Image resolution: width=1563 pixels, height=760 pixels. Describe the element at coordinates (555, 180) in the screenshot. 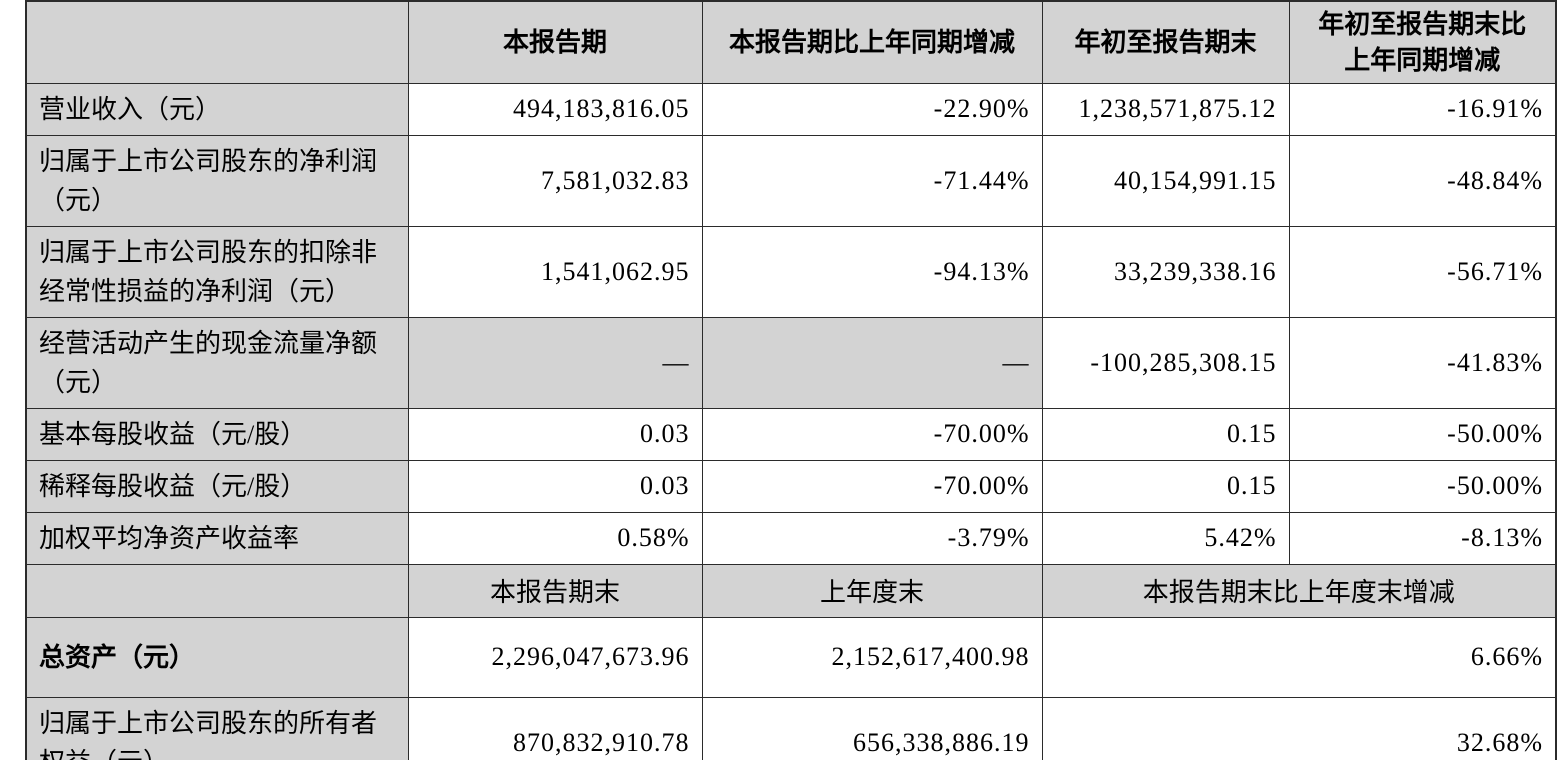

I see `cell-current-period: 7,581,032.83` at that location.